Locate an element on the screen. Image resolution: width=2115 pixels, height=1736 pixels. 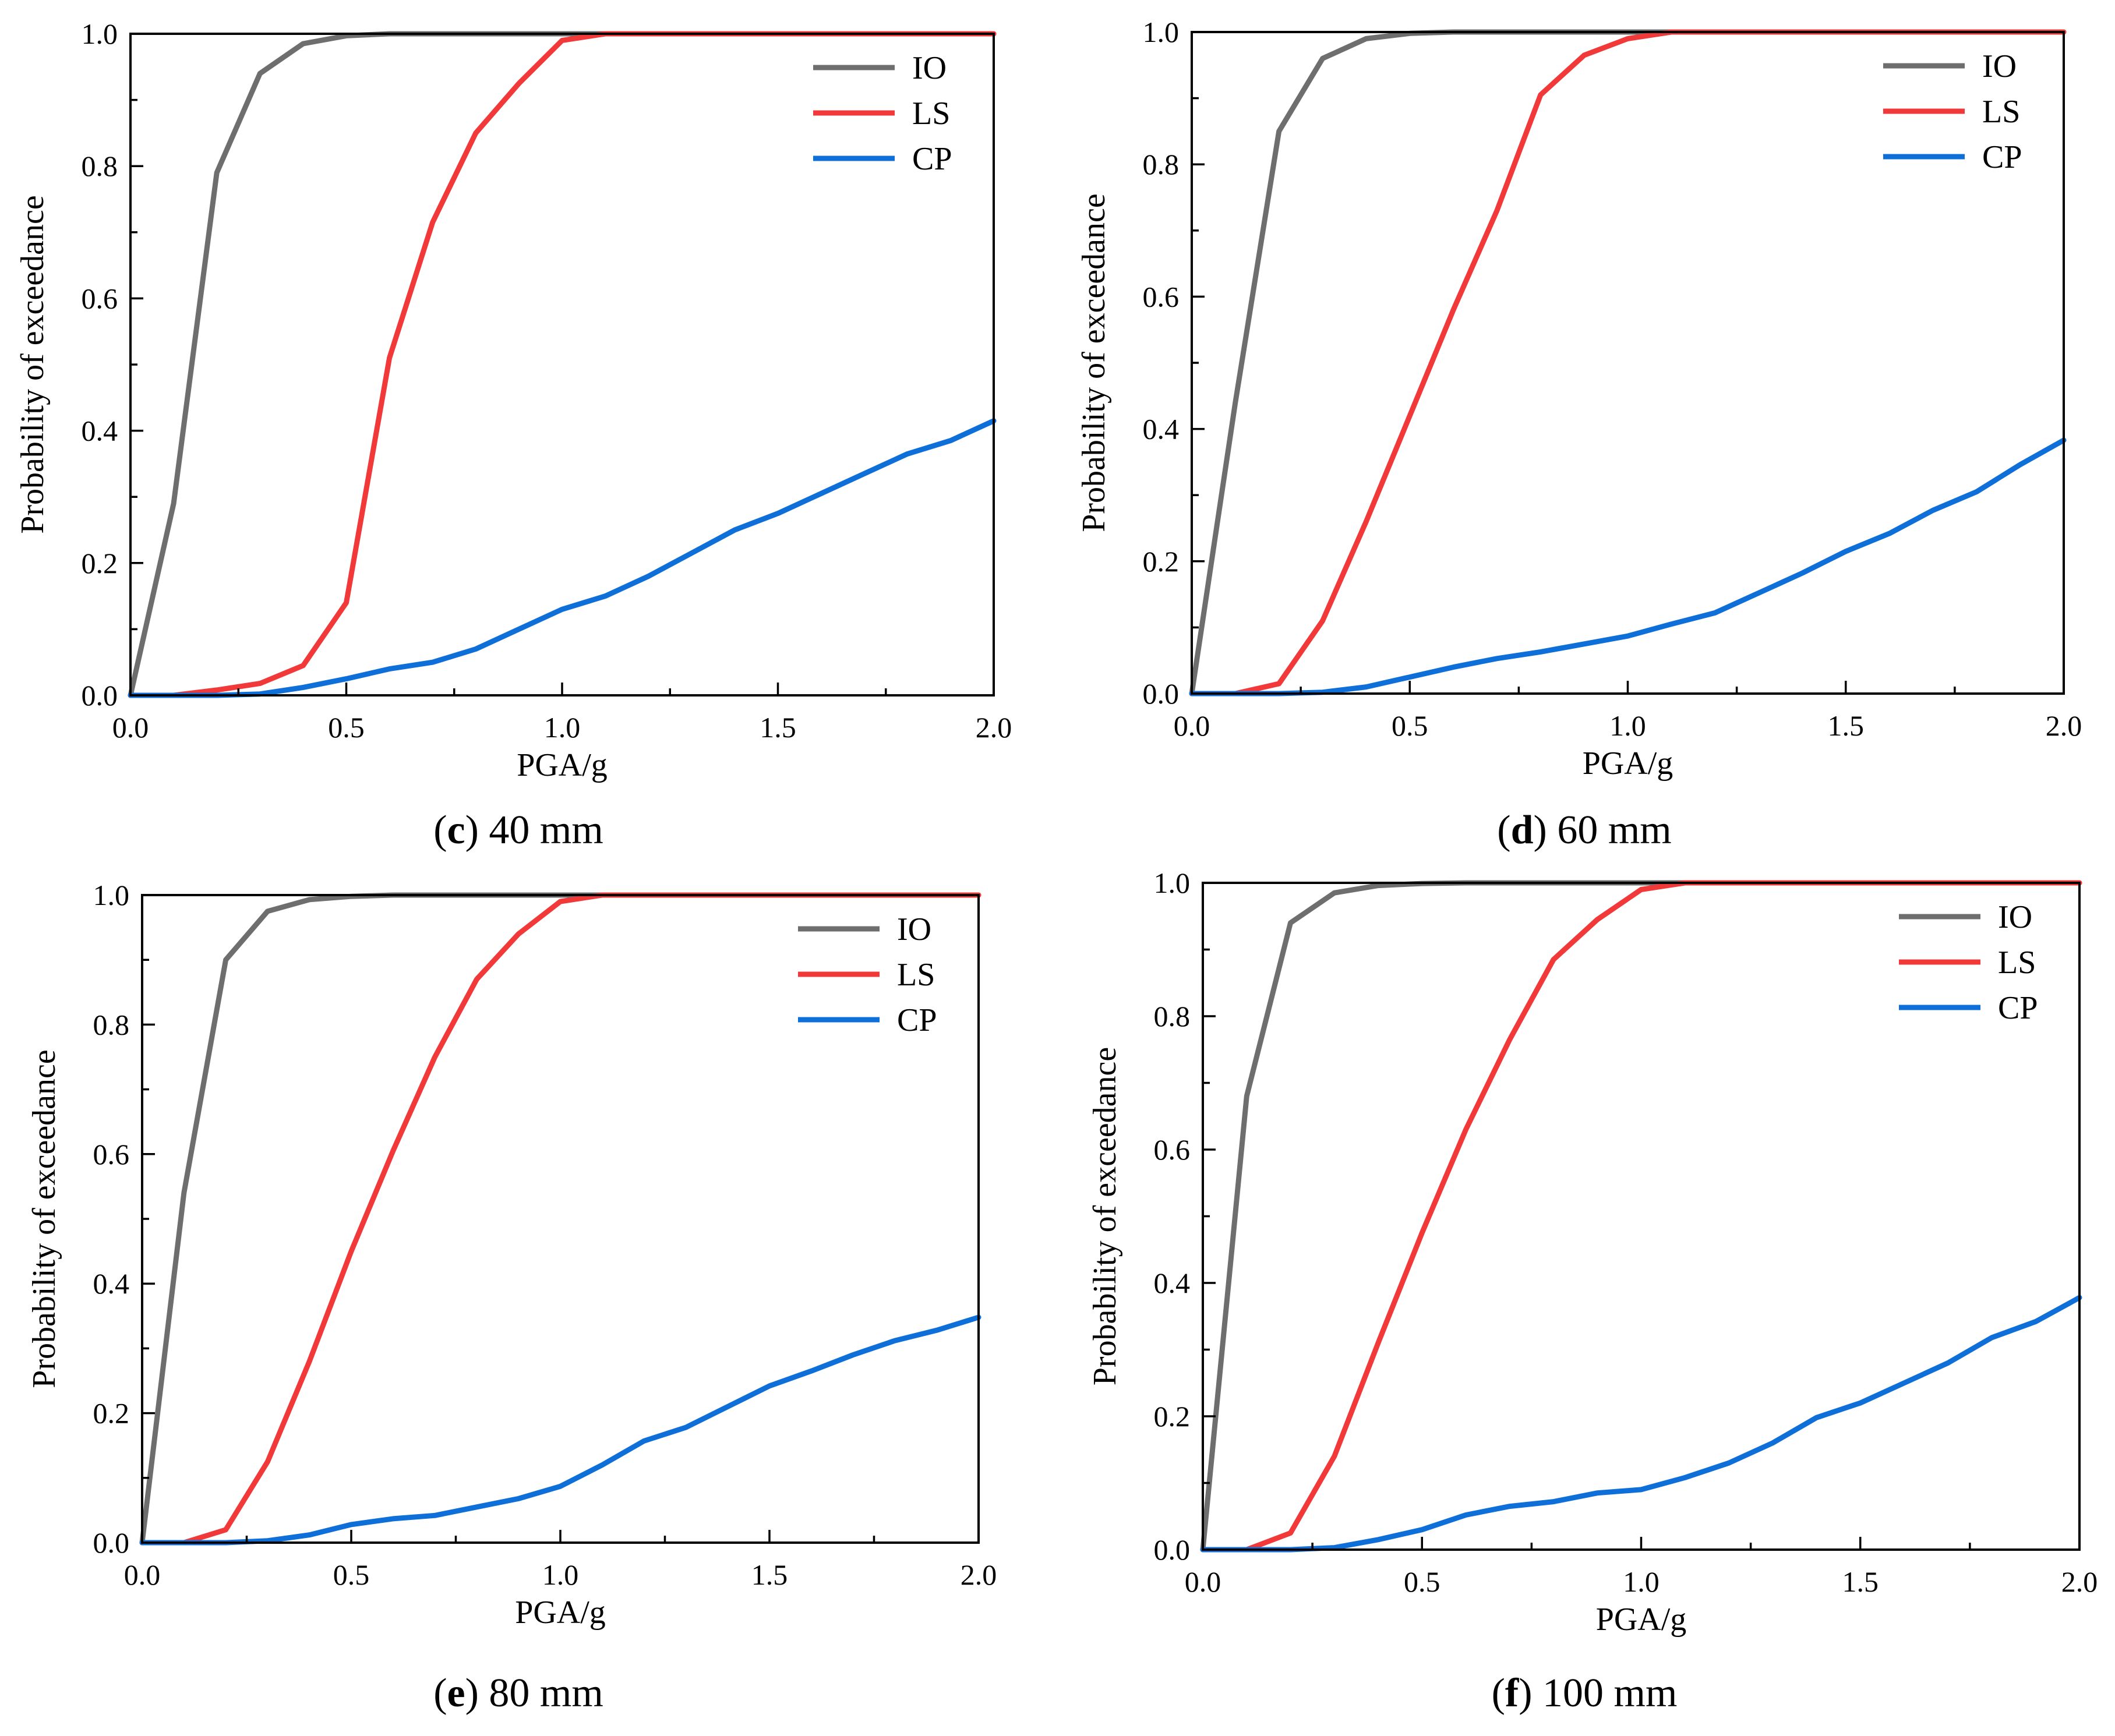
caption-text: 60 mm is located at coordinates (1609, 830).